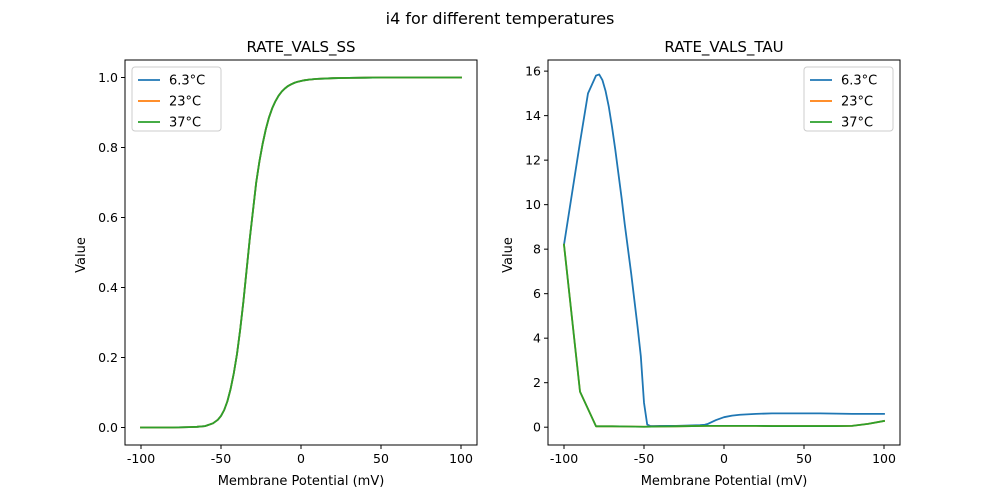 This screenshot has width=1000, height=500. What do you see at coordinates (724, 335) in the screenshot?
I see `series-line` at bounding box center [724, 335].